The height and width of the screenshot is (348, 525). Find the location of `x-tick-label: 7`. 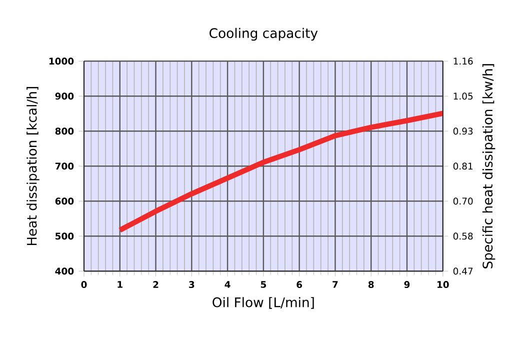

x-tick-label: 7 is located at coordinates (335, 284).